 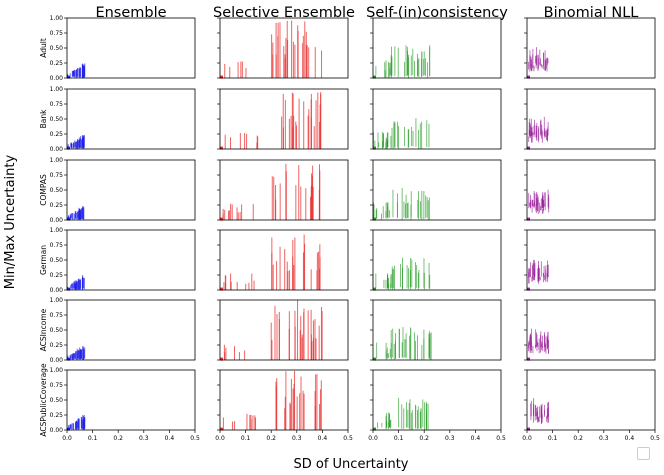 I want to click on row-label: ACSPublicCoverage, so click(x=43, y=400).